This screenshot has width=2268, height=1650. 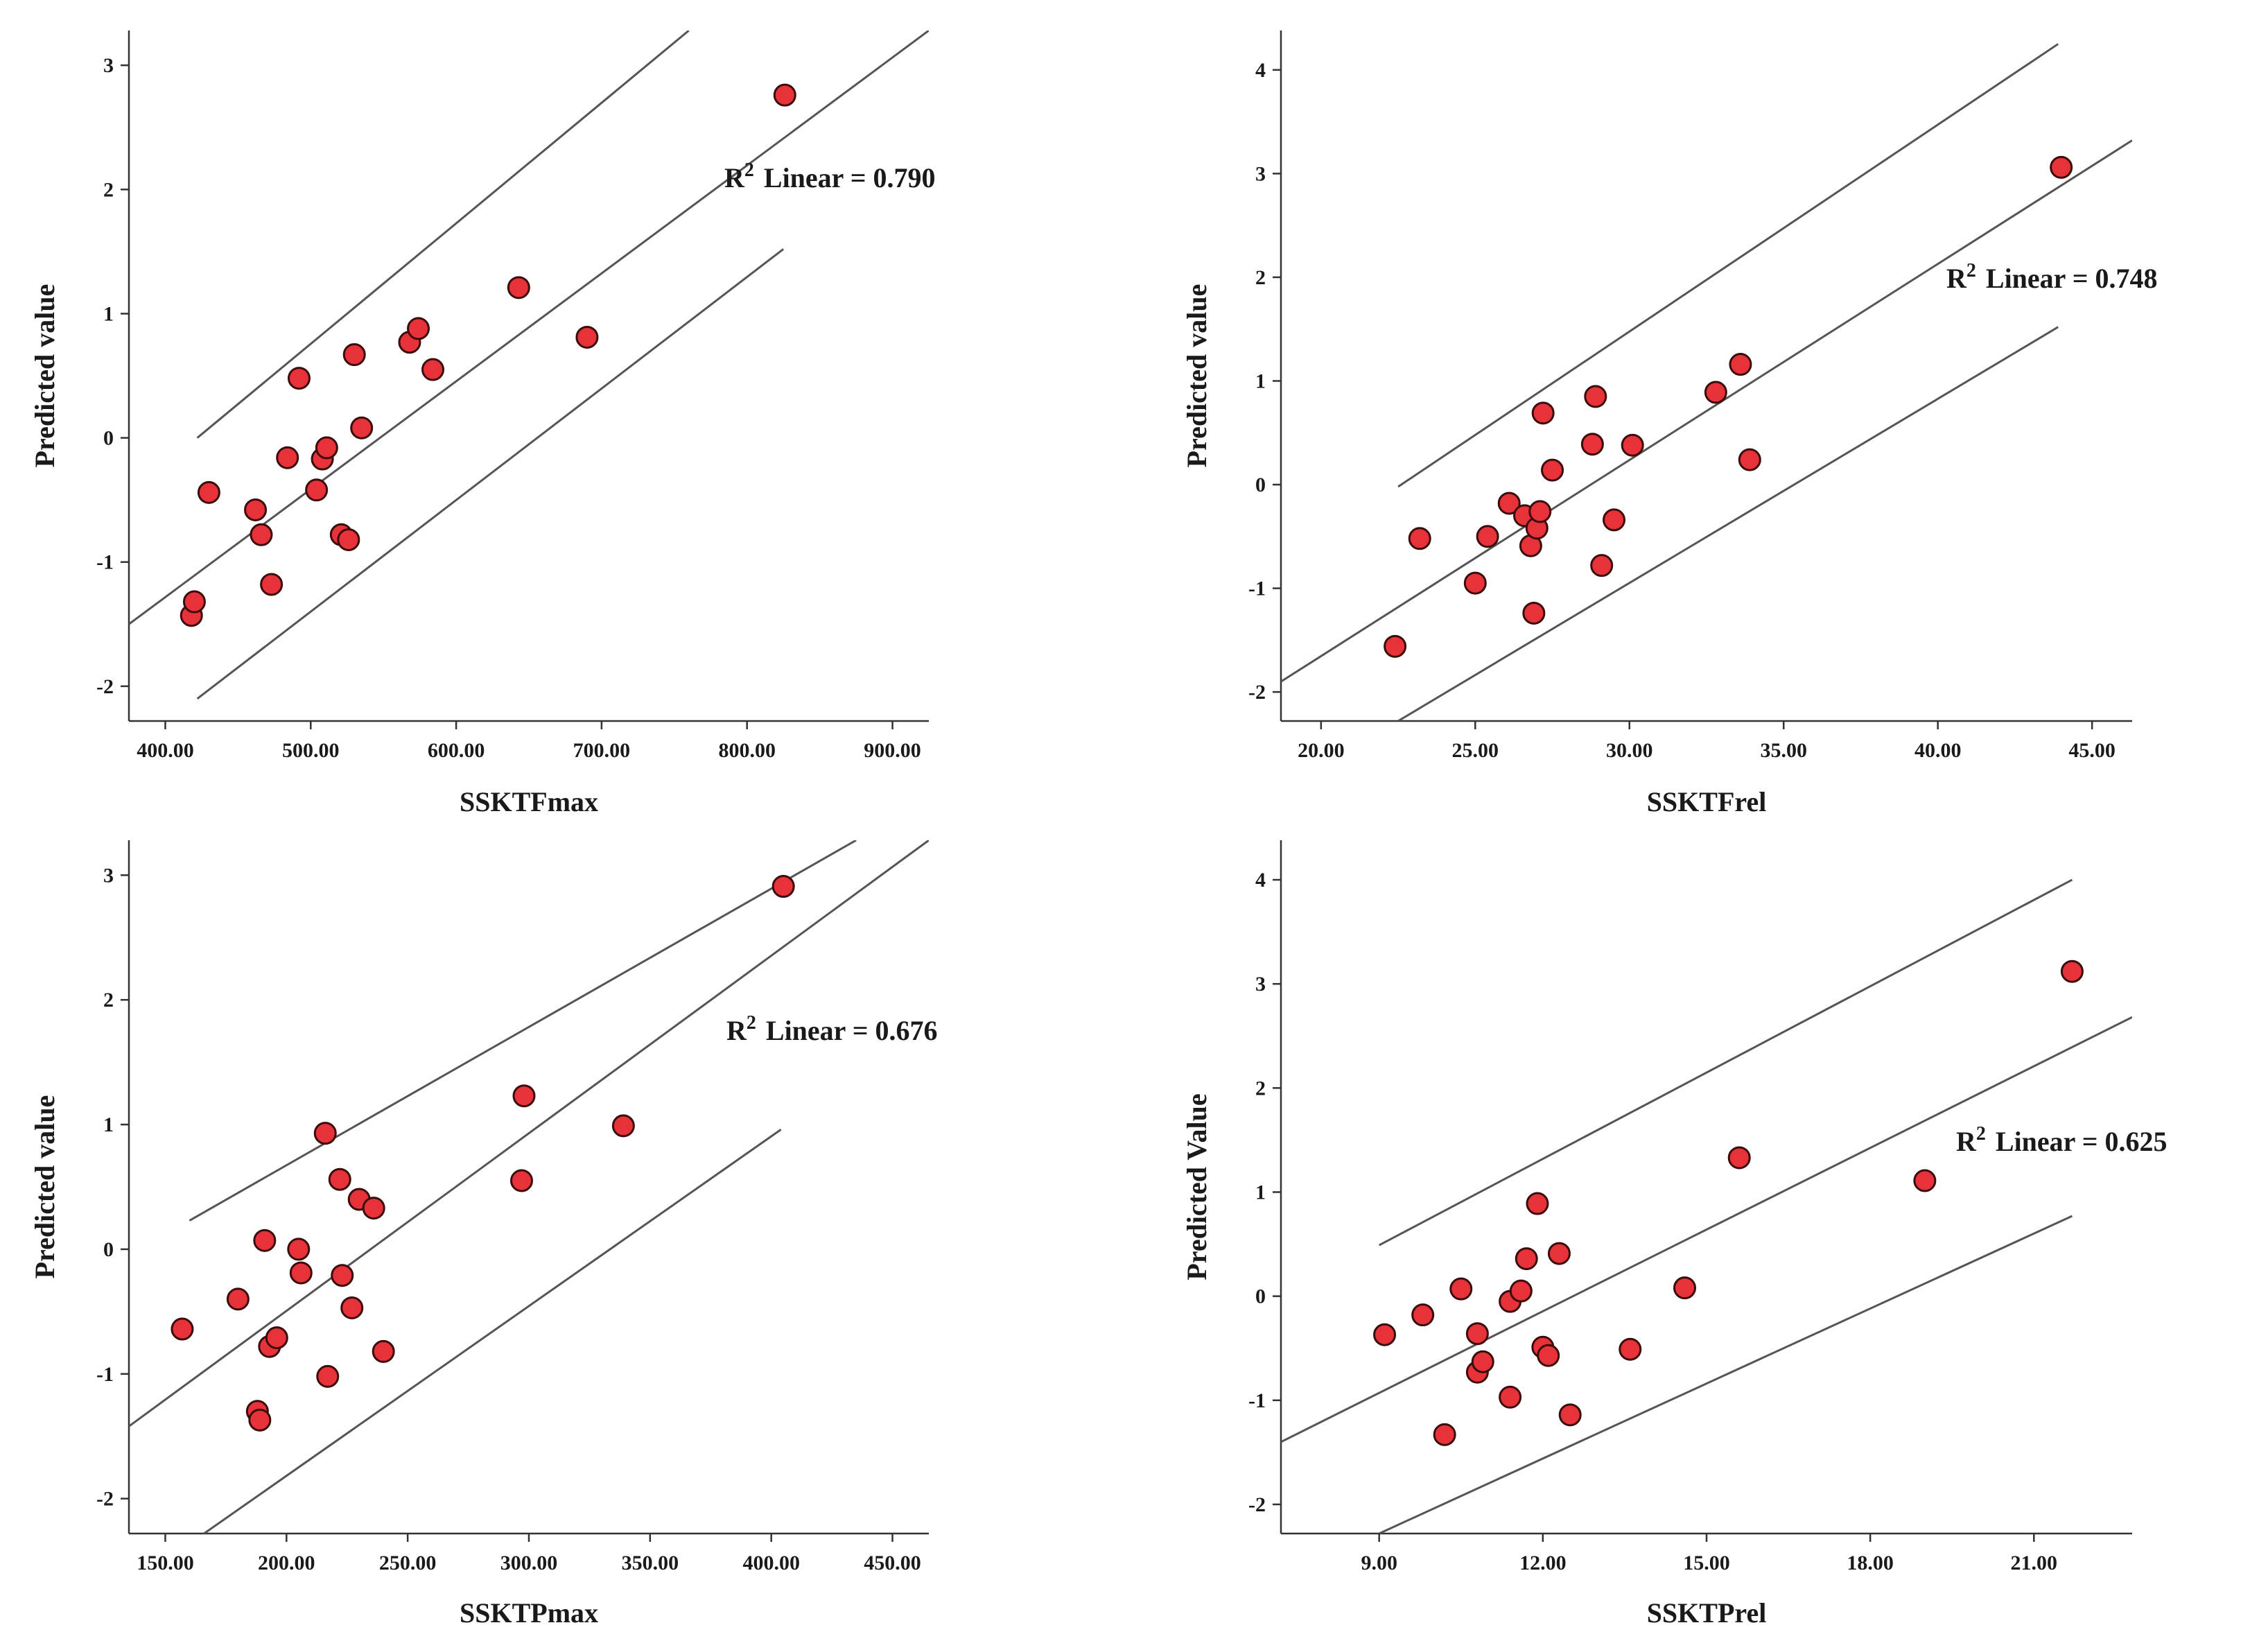 What do you see at coordinates (1196, 1186) in the screenshot?
I see `y-axis-title: Predicted Value` at bounding box center [1196, 1186].